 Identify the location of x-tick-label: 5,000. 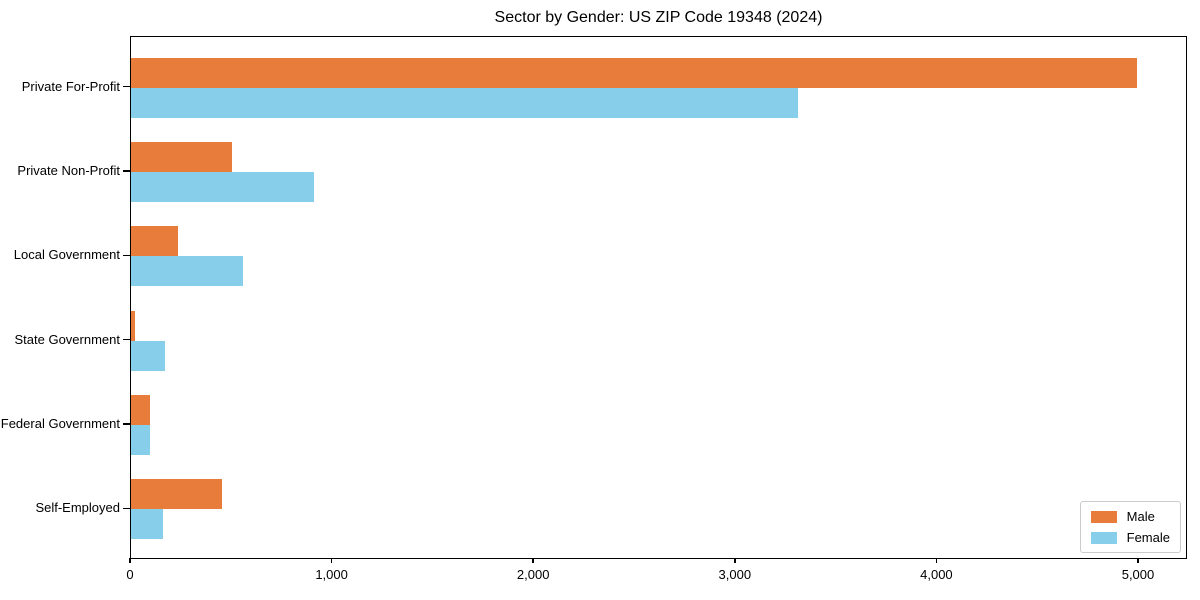
(1138, 574).